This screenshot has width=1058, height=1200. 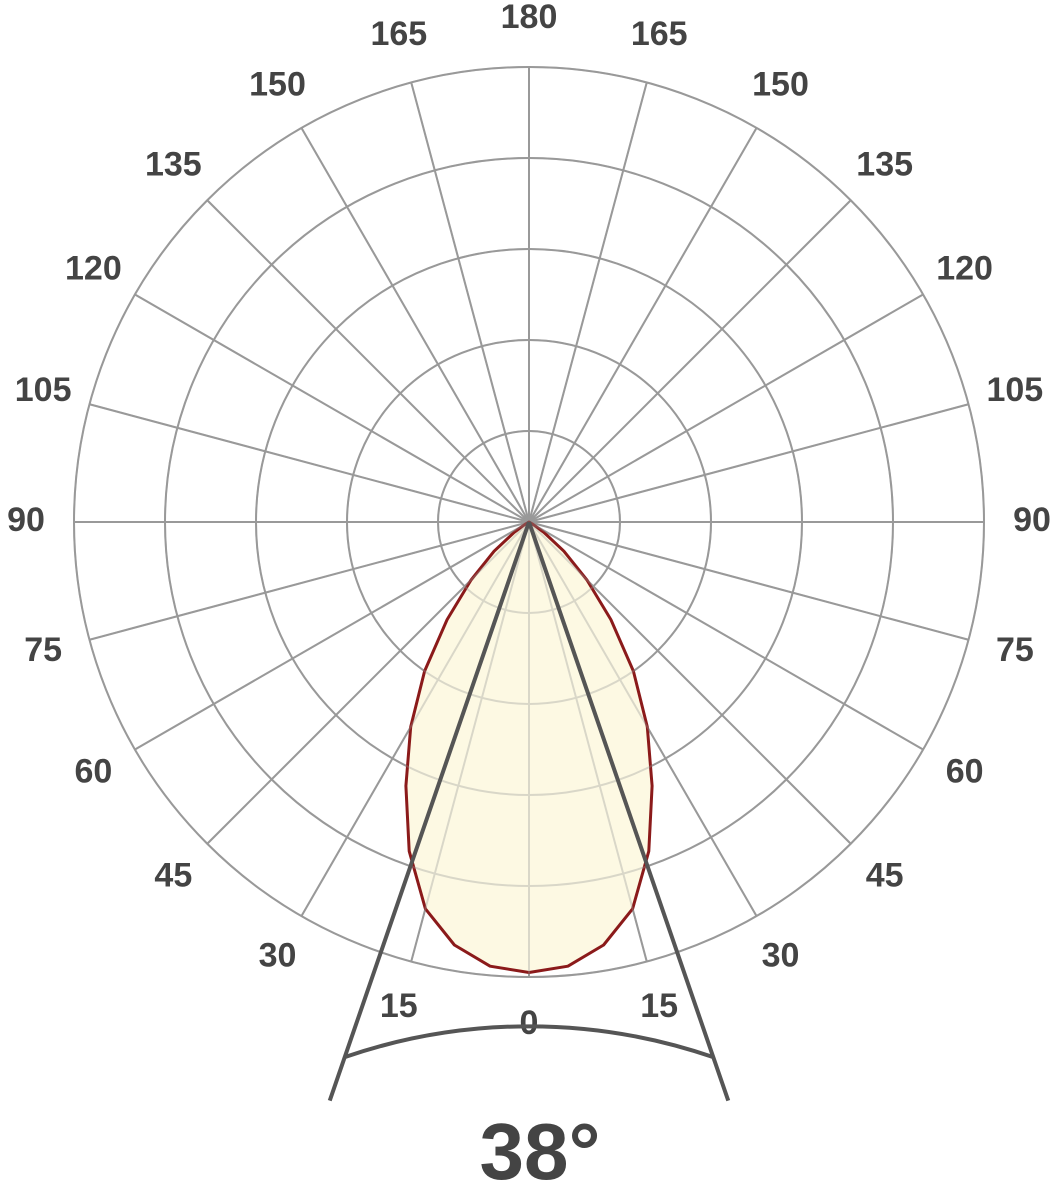 I want to click on intensity-curve, so click(x=529, y=747).